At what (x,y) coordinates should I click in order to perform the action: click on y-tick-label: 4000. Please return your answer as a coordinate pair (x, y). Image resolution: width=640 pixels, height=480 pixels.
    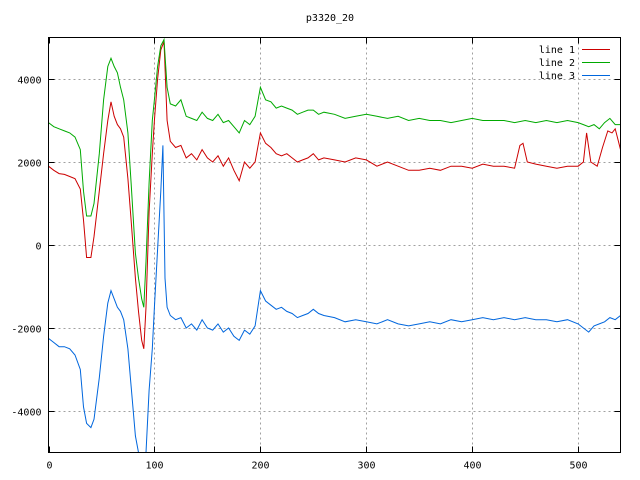
    Looking at the image, I should click on (29, 81).